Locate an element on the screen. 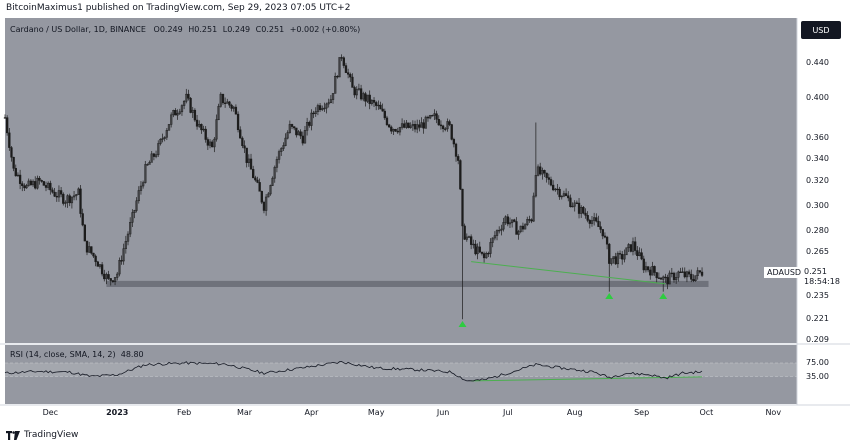 This screenshot has width=850, height=447. tradingview-logo: TradingView is located at coordinates (42, 435).